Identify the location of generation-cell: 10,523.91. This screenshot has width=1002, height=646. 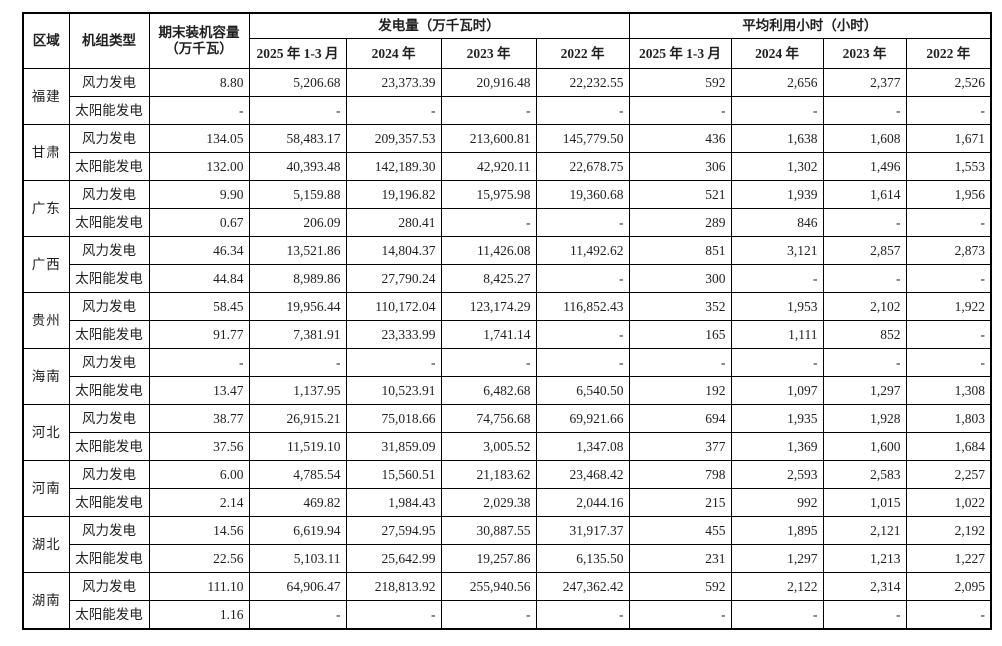
(393, 390).